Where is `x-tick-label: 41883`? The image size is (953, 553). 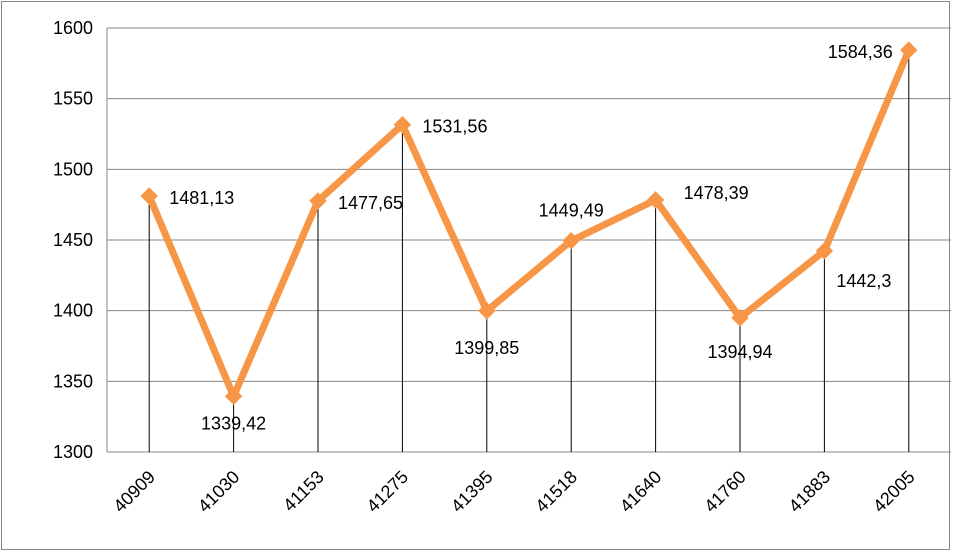 x-tick-label: 41883 is located at coordinates (810, 492).